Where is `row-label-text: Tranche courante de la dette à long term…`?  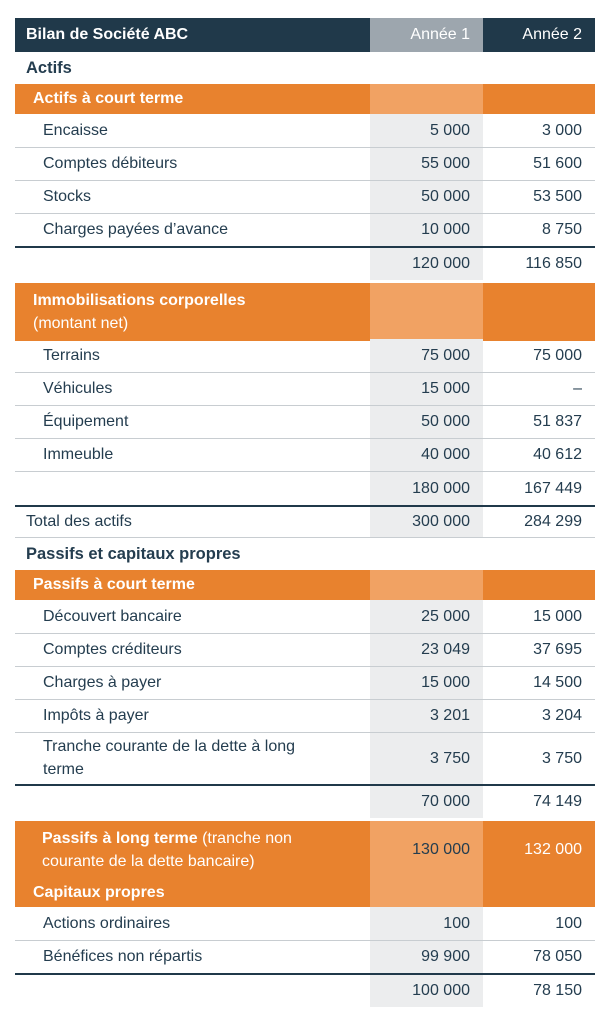
row-label-text: Tranche courante de la dette à long term… is located at coordinates (169, 758).